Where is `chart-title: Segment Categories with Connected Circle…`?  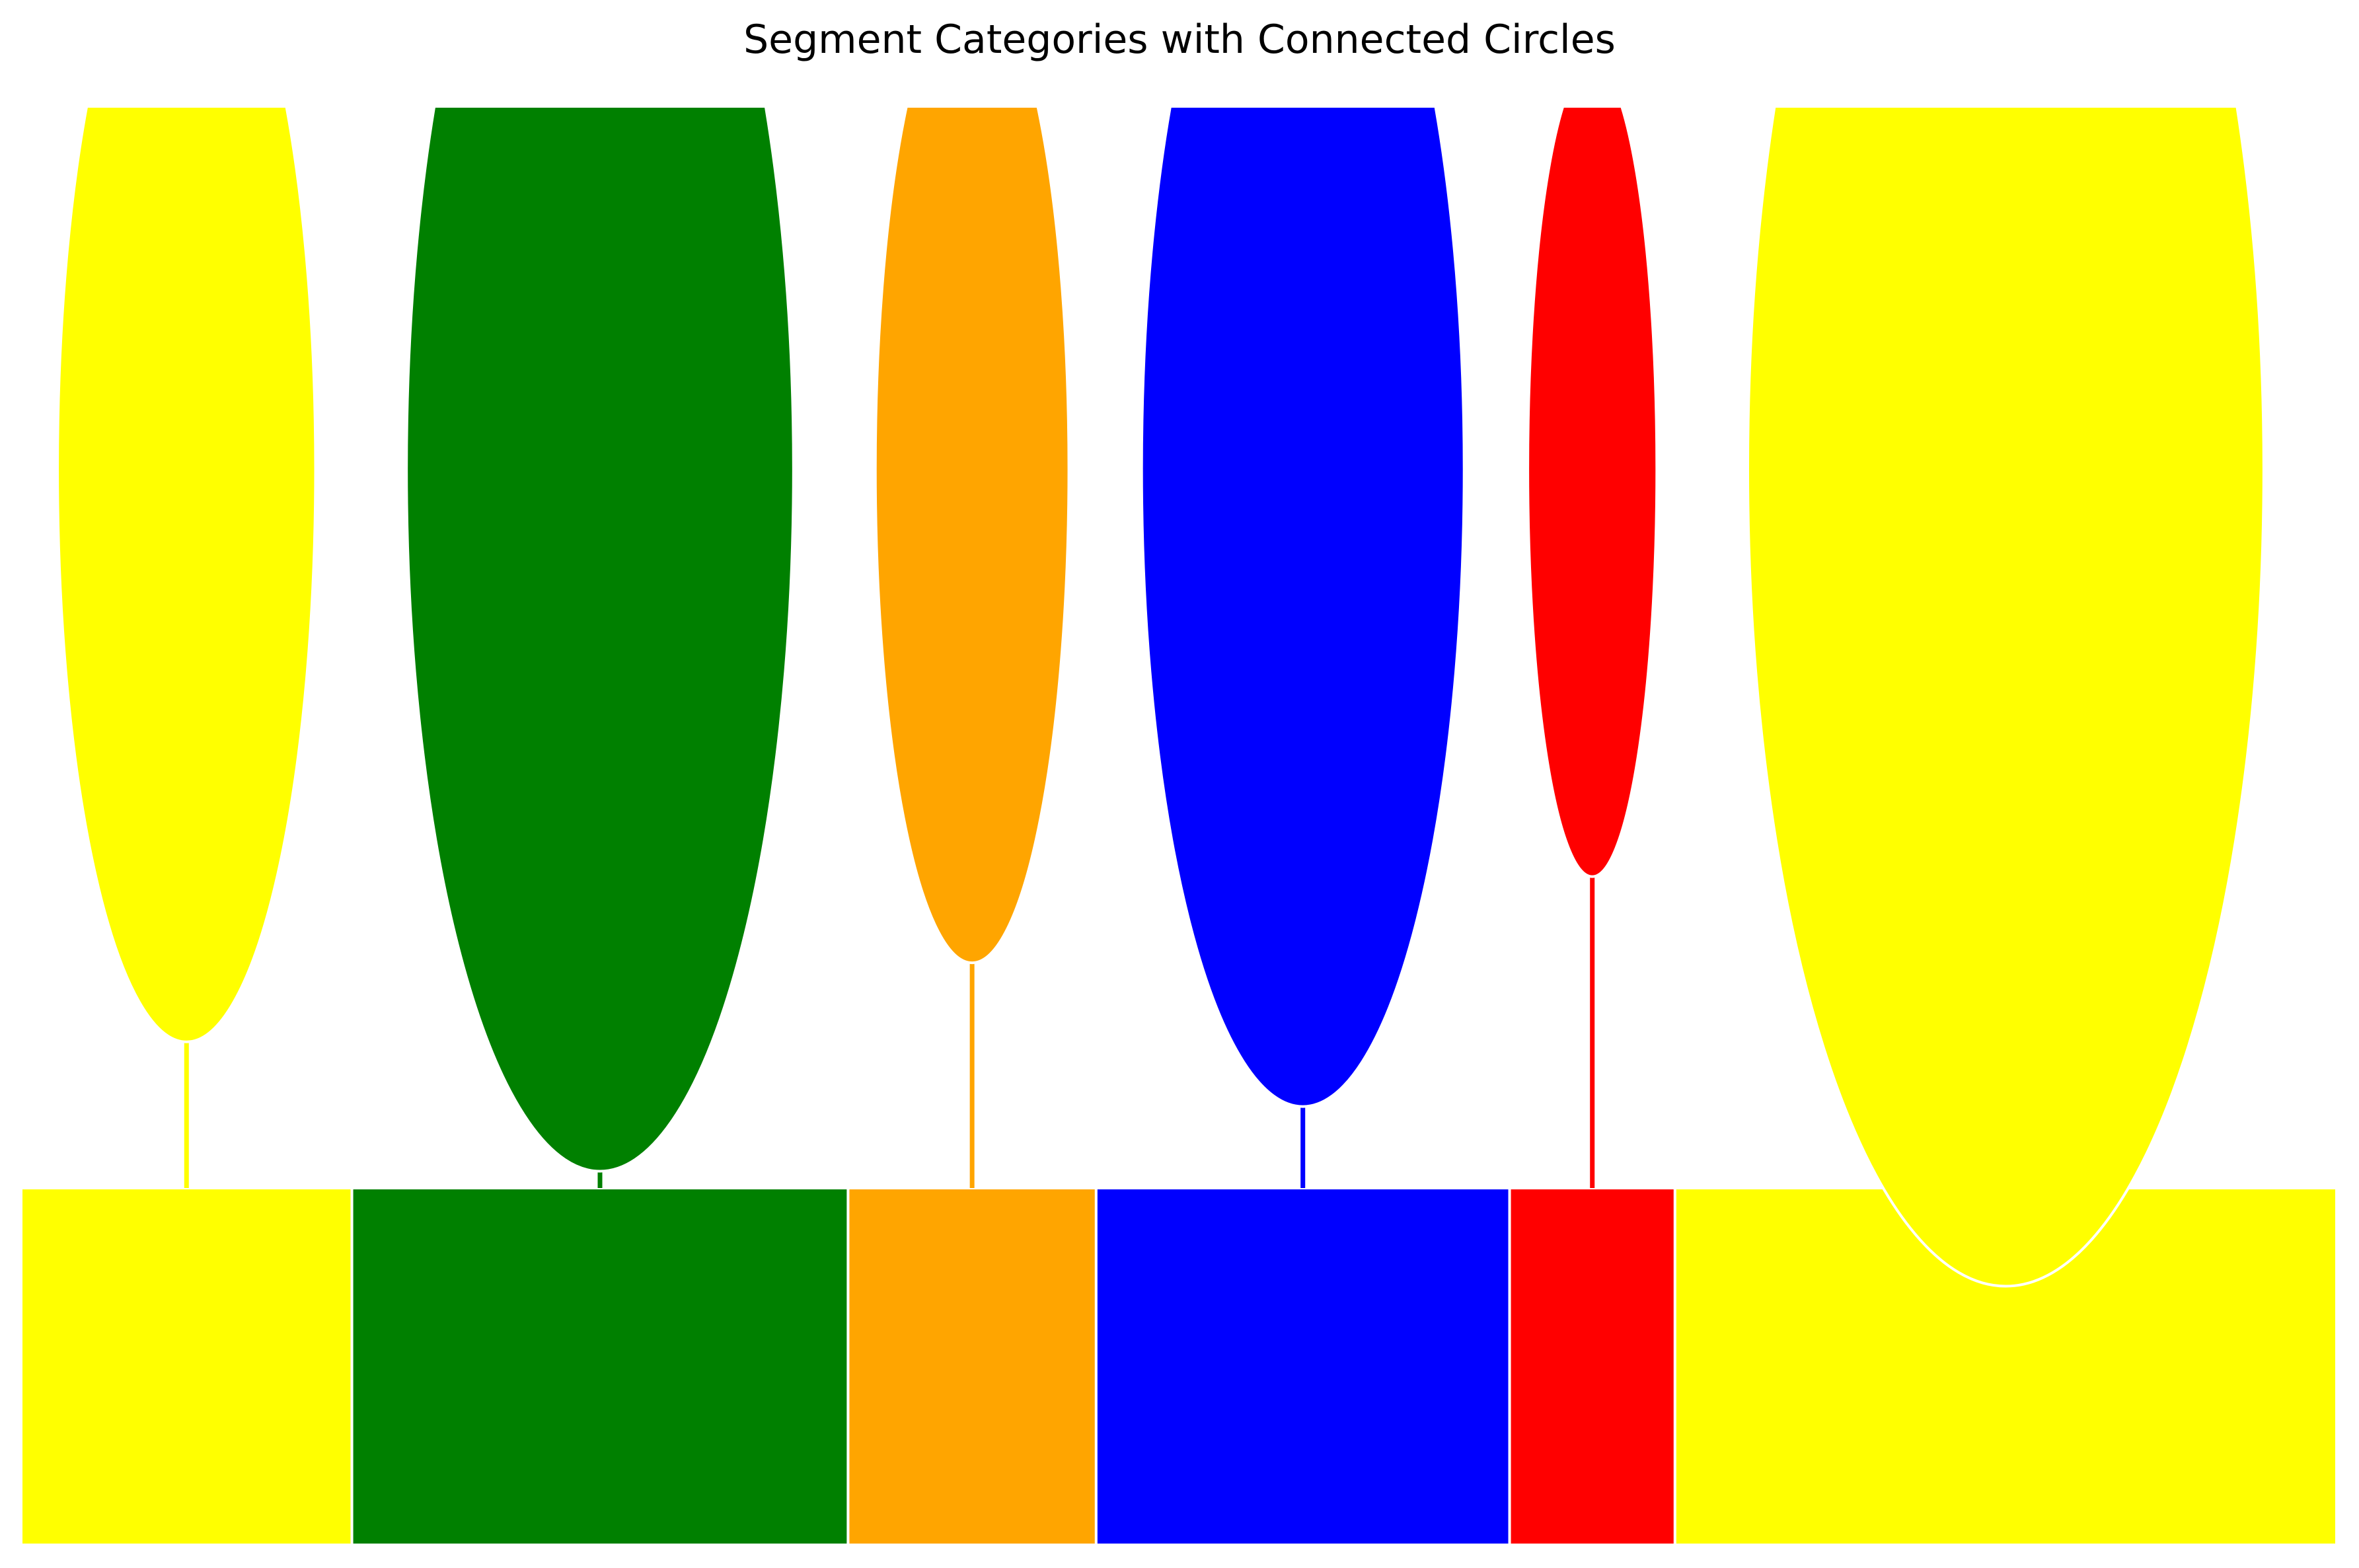 chart-title: Segment Categories with Connected Circle… is located at coordinates (1179, 40).